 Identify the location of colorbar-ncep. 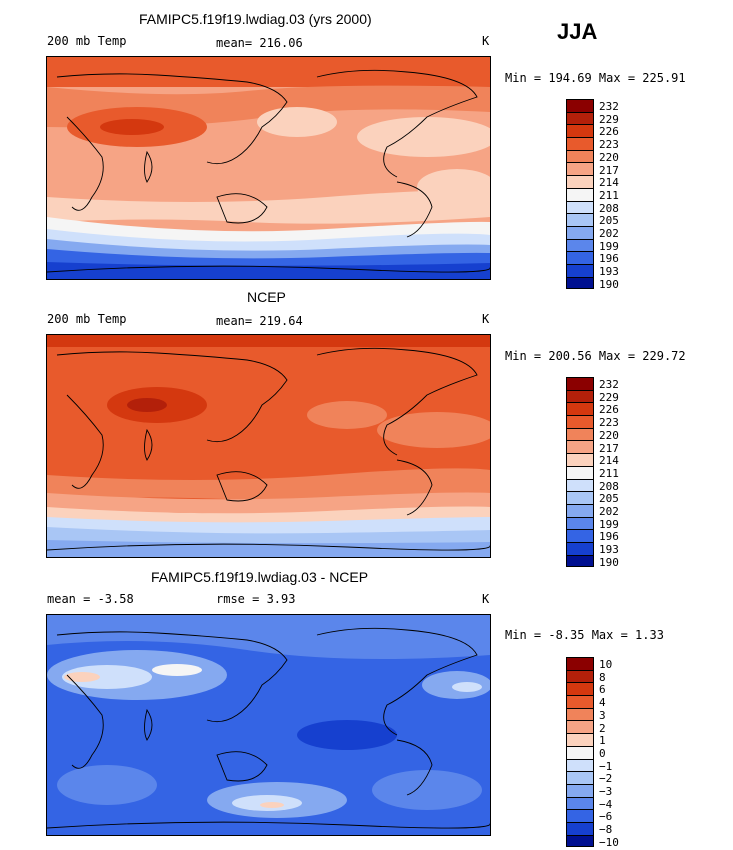
(580, 472).